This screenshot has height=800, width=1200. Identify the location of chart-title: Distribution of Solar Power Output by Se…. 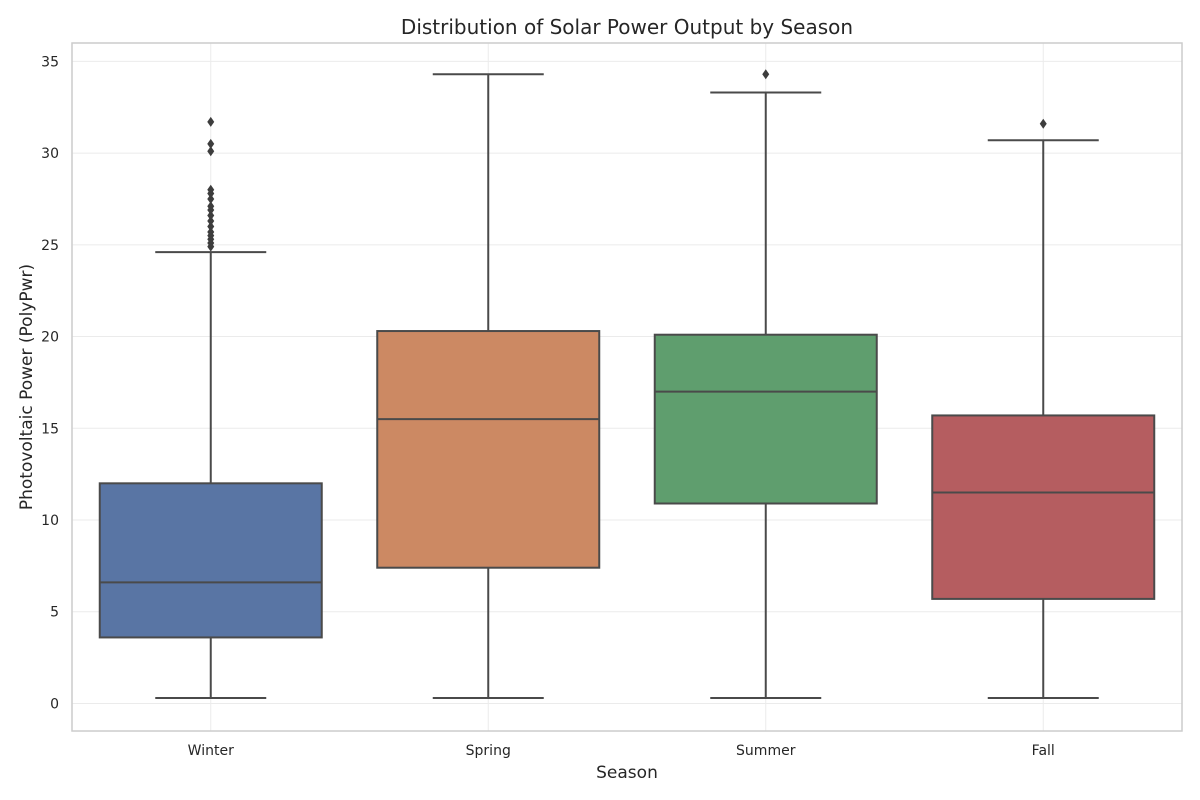
(627, 27).